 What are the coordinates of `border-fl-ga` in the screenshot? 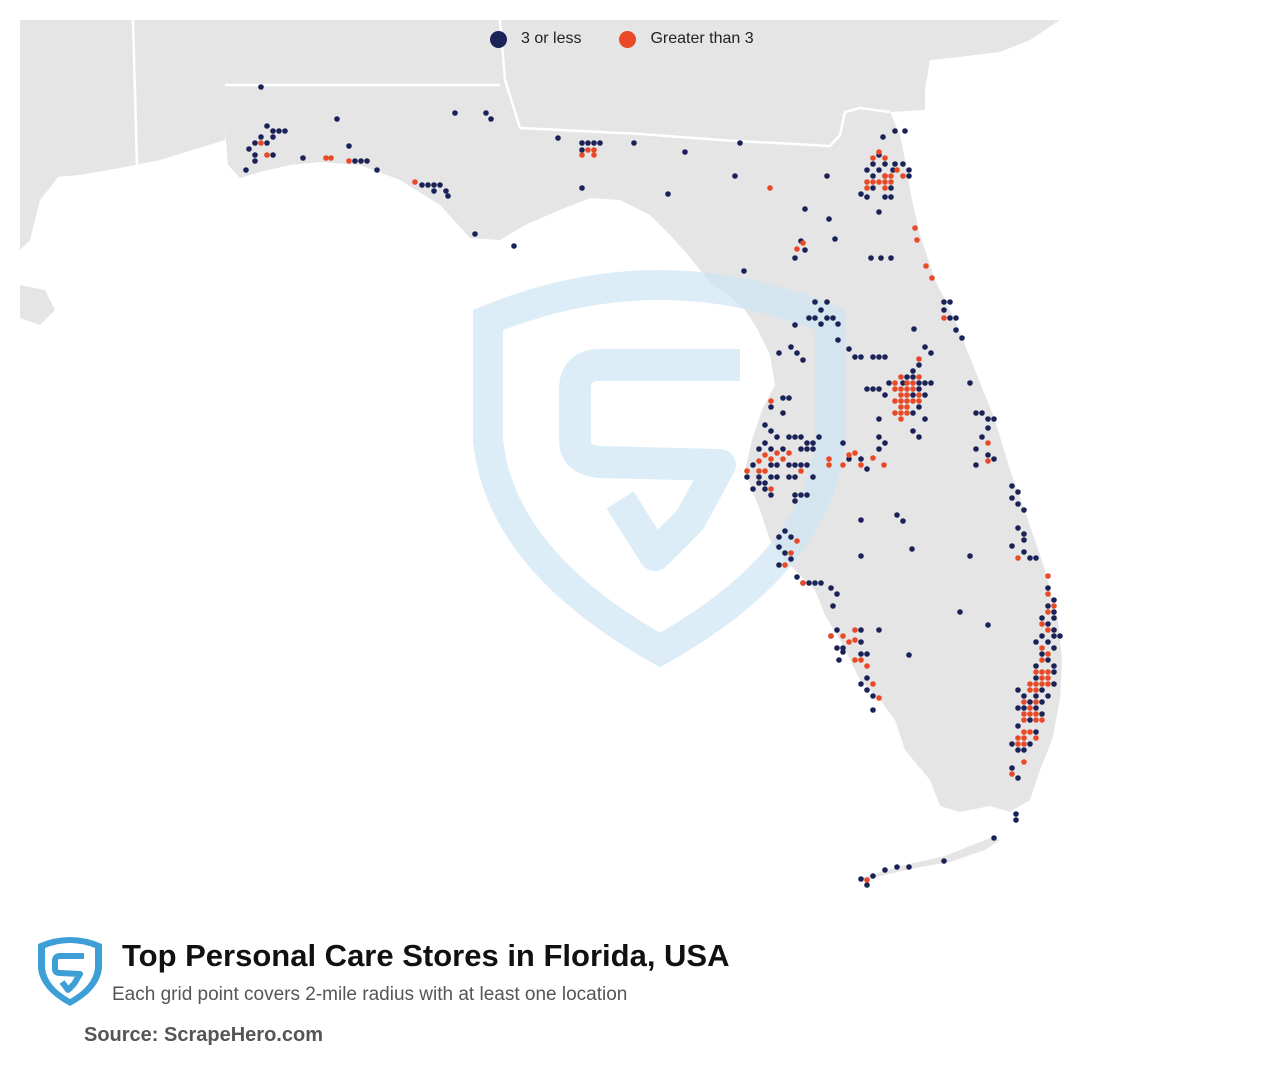 It's located at (705, 127).